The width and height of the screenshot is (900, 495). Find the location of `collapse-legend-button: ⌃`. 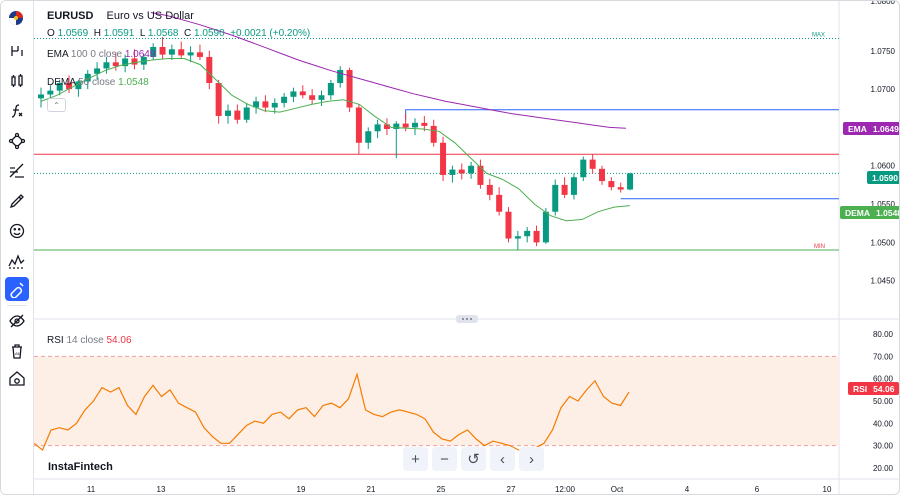

collapse-legend-button: ⌃ is located at coordinates (56, 105).